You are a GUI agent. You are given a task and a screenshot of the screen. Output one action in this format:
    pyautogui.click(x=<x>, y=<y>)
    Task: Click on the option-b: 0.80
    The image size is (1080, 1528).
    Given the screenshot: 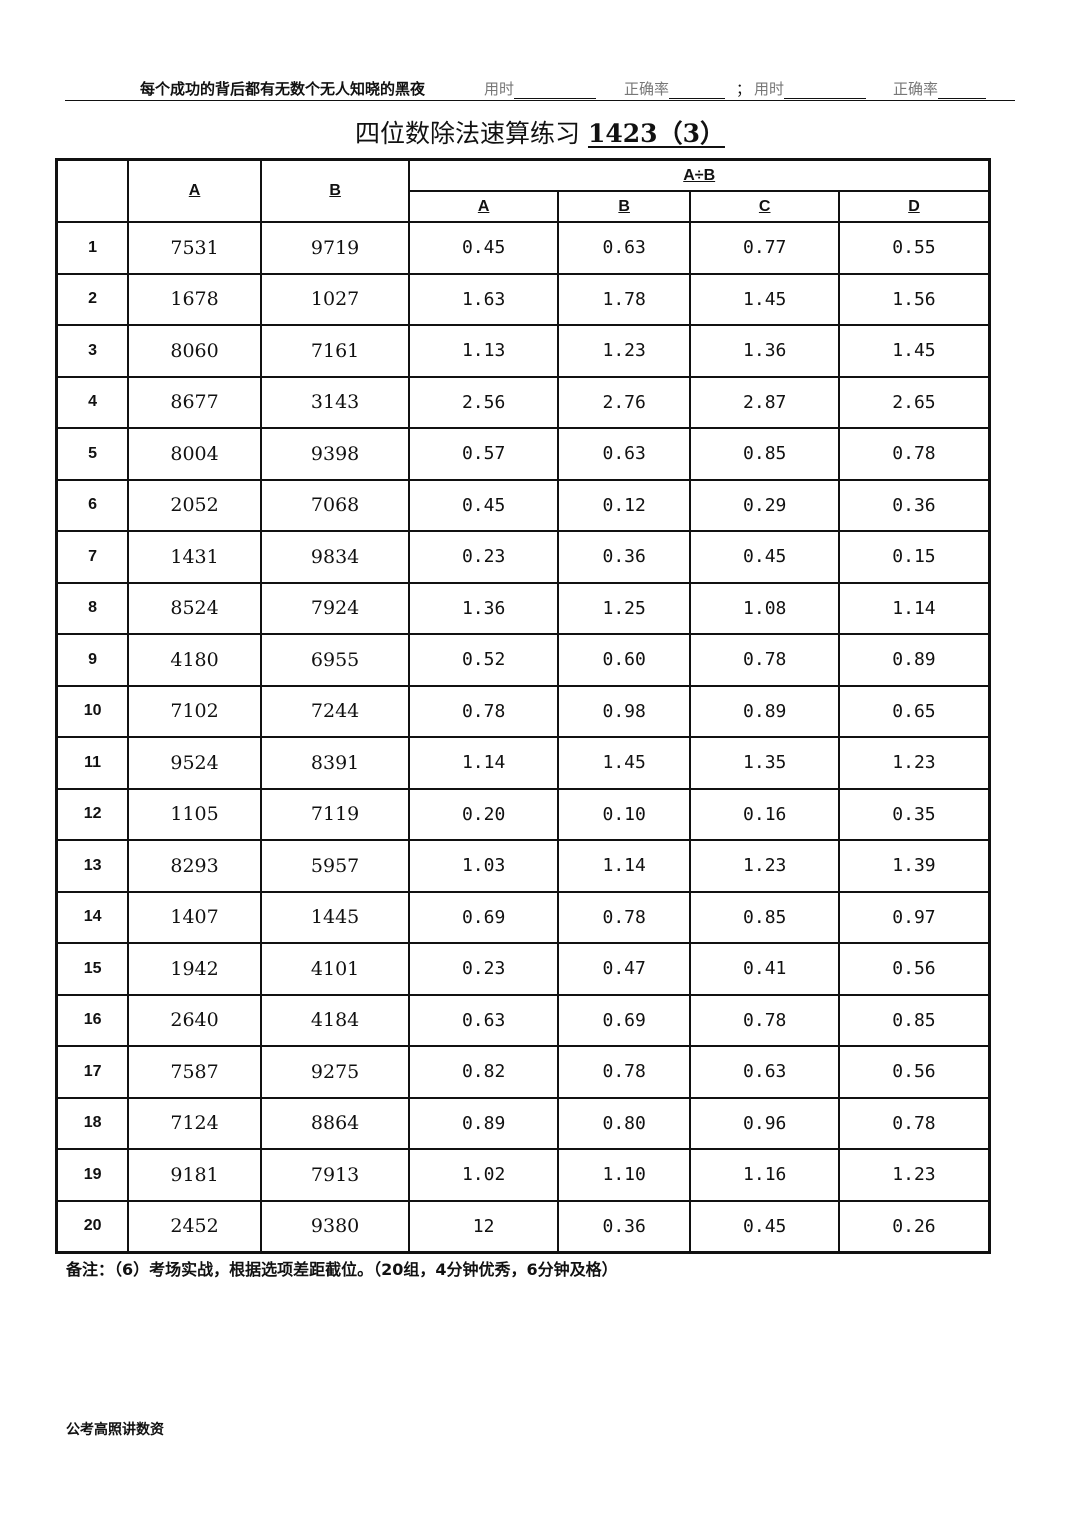 What is the action you would take?
    pyautogui.click(x=624, y=1123)
    